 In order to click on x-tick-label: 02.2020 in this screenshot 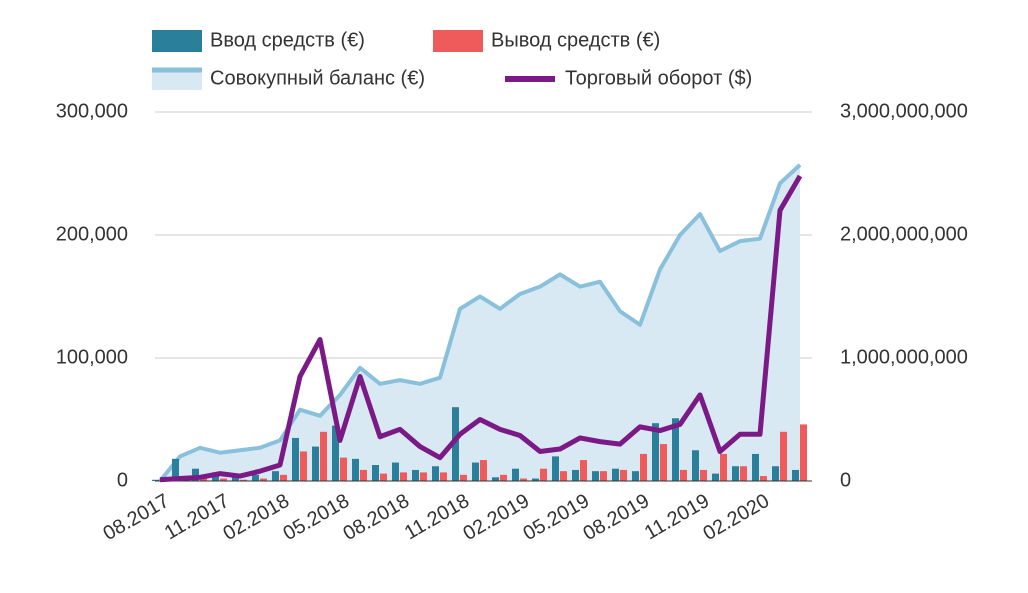, I will do `click(737, 517)`.